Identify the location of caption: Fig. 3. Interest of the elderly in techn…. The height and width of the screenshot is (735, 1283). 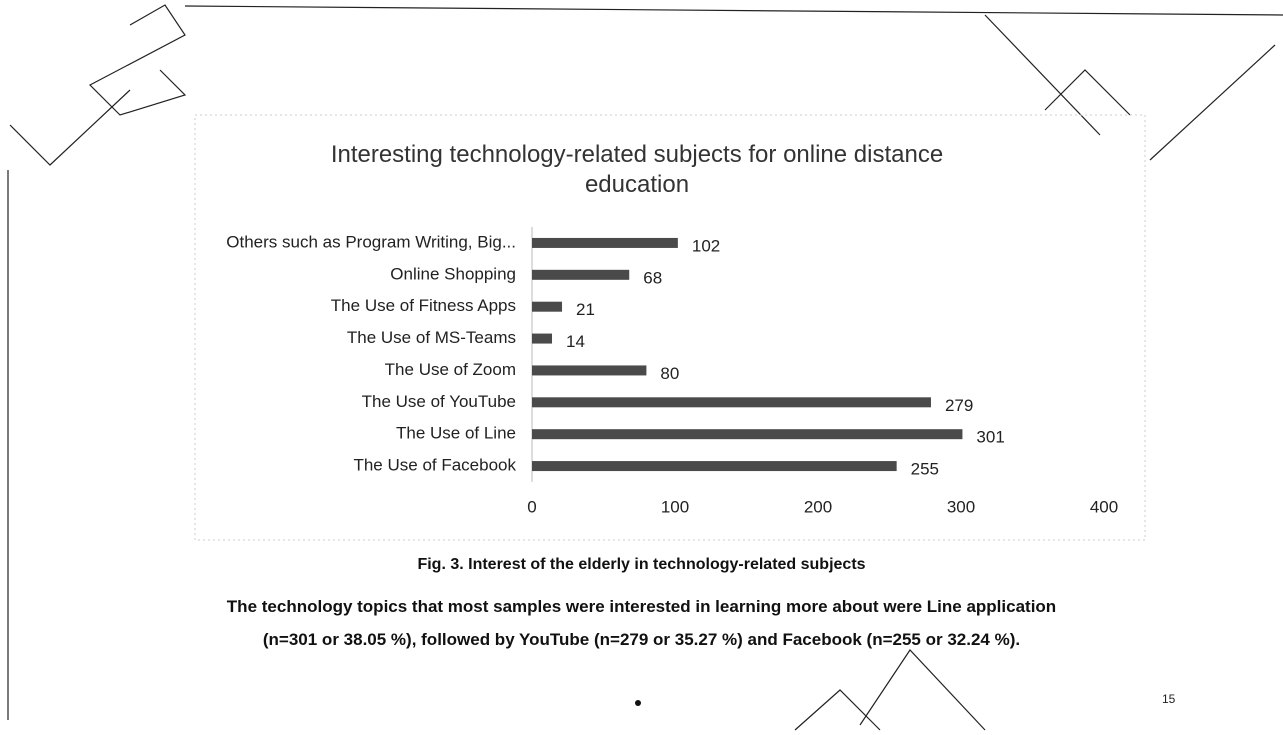
(641, 564).